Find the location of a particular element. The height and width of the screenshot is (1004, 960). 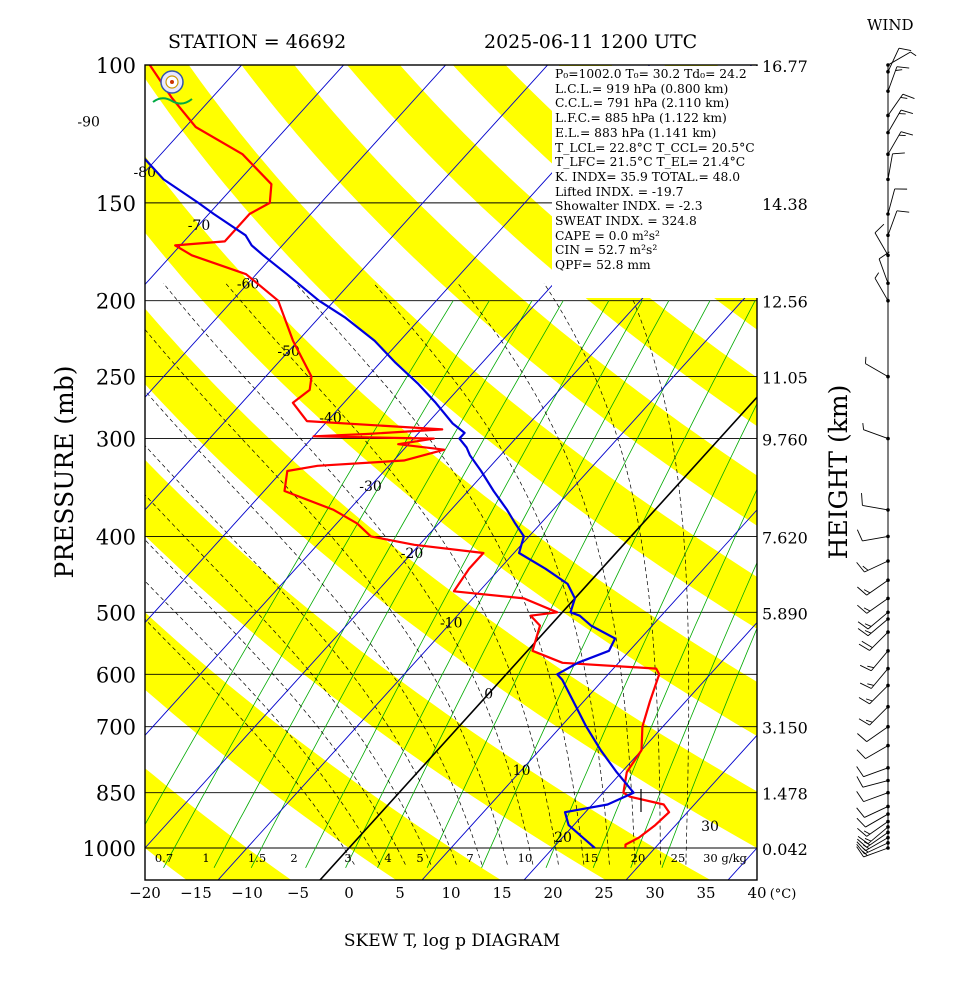

isotherm-label: -30 is located at coordinates (370, 487).